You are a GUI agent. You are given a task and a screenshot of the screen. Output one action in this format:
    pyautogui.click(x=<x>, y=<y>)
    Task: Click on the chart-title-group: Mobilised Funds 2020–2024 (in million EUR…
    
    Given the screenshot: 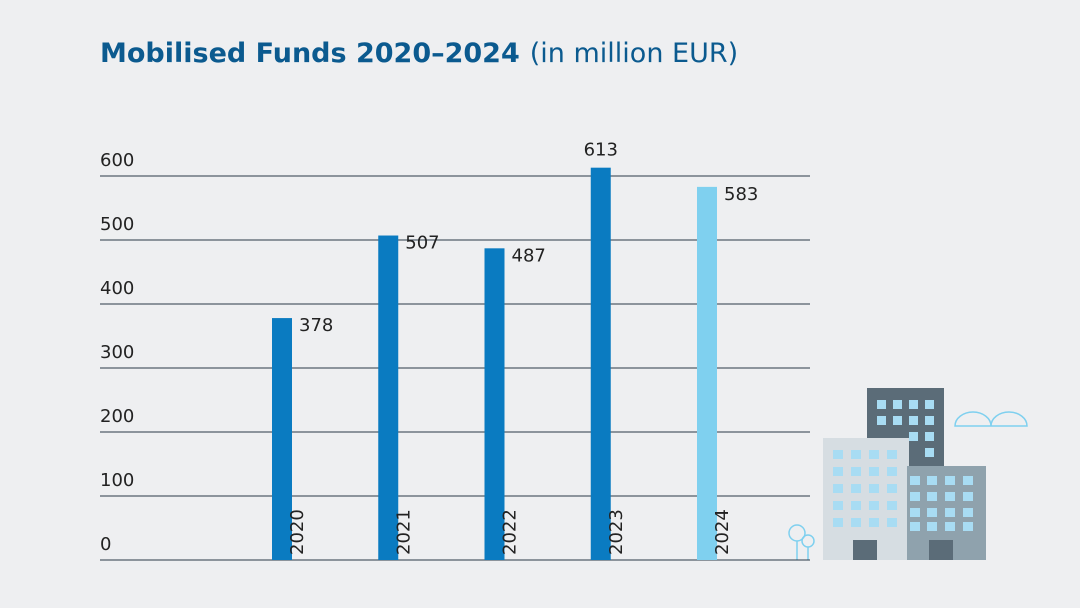 What is the action you would take?
    pyautogui.click(x=419, y=53)
    